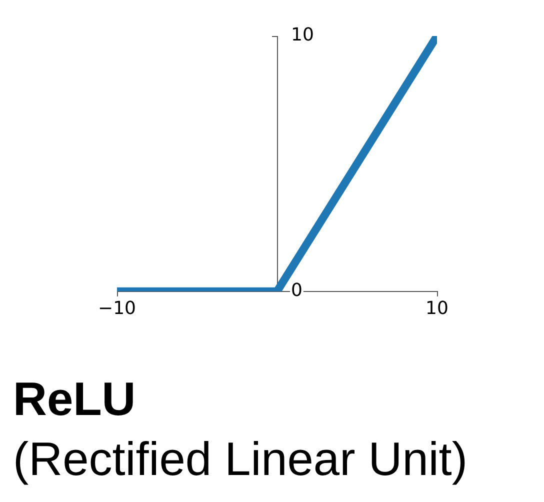  I want to click on text: ReLU, so click(74, 398).